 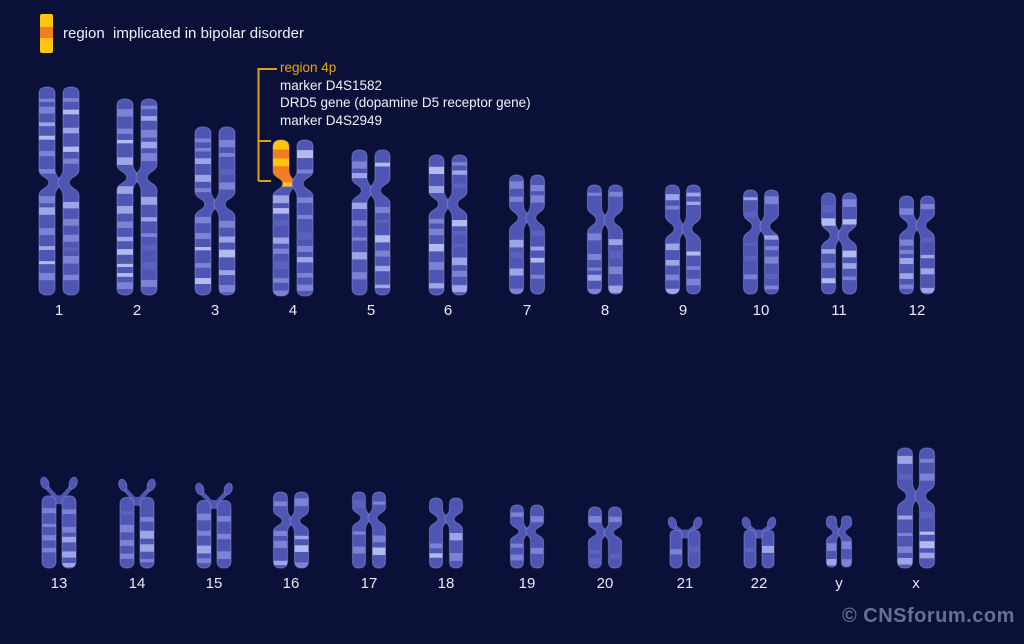 I want to click on chromosome-label-20: 20, so click(x=605, y=583).